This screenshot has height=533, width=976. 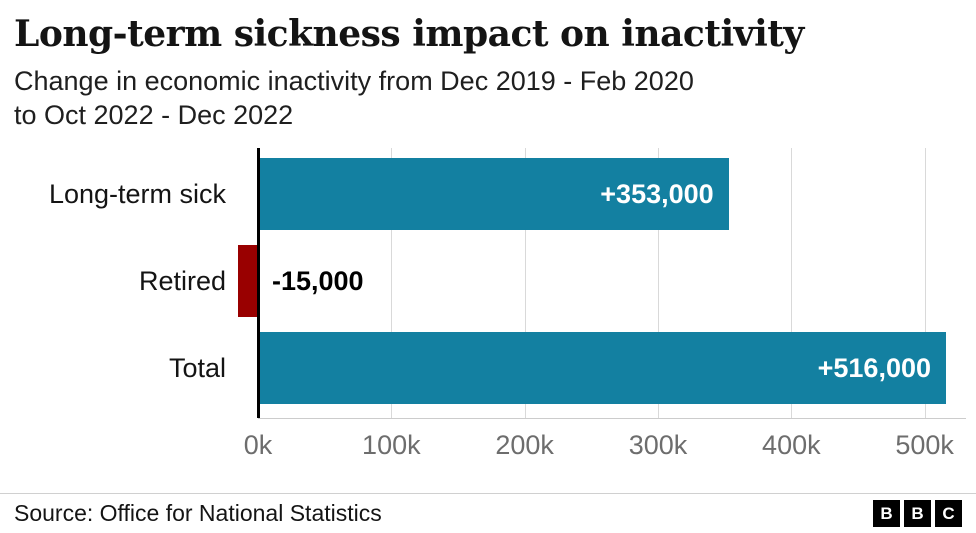 I want to click on bbc-logo-block-2: B, so click(x=917, y=513).